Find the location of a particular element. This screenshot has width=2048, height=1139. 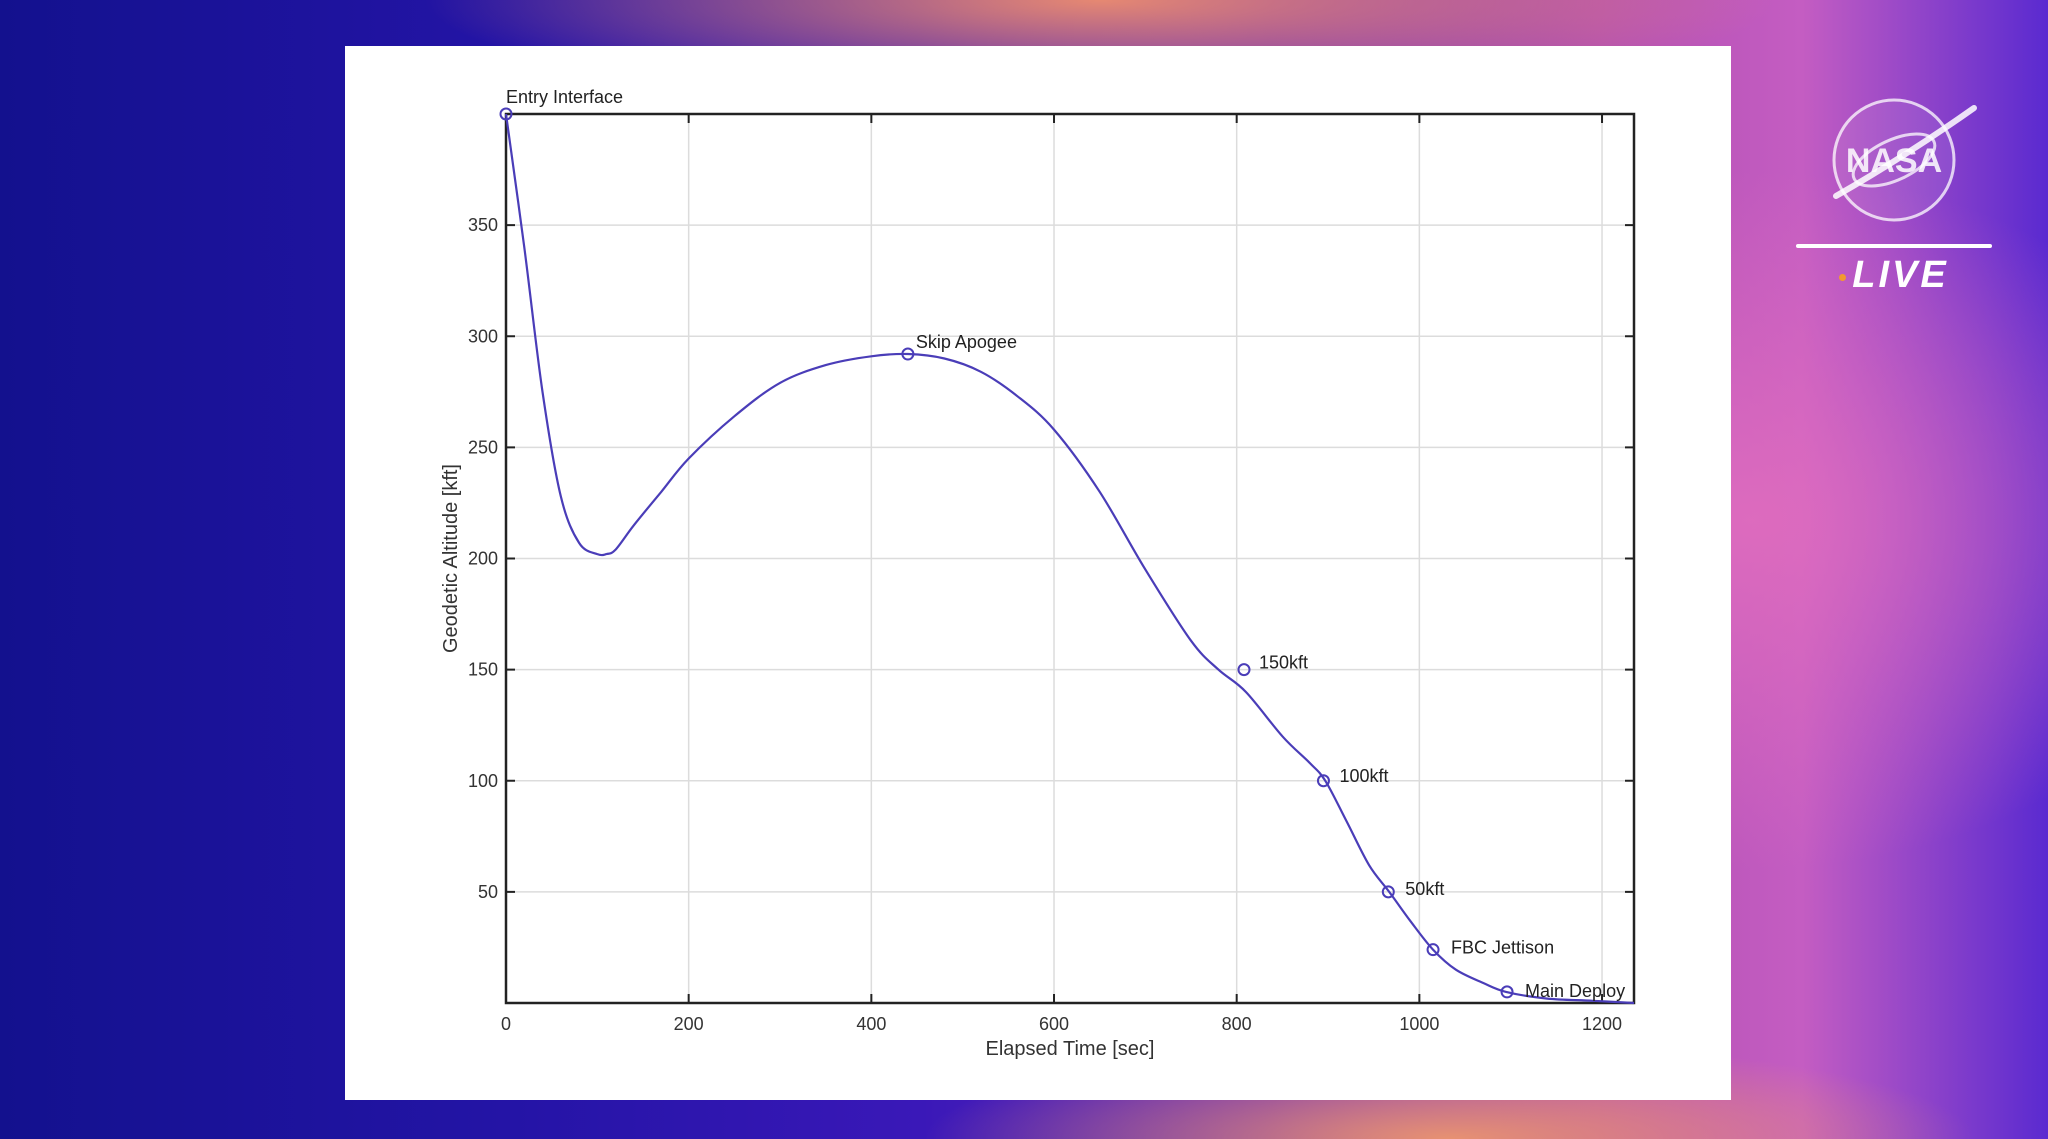

x-tick-label: 1000 is located at coordinates (1419, 1024).